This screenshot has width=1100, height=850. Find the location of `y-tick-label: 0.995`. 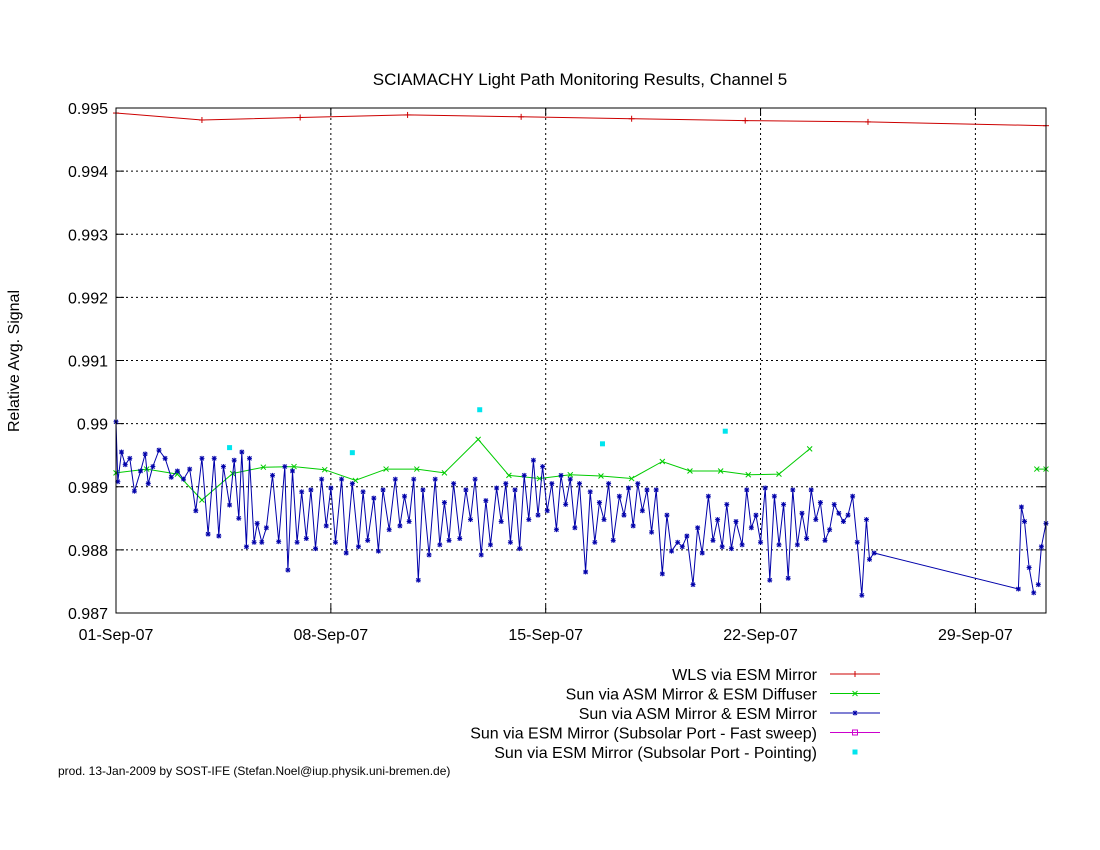

y-tick-label: 0.995 is located at coordinates (88, 109).